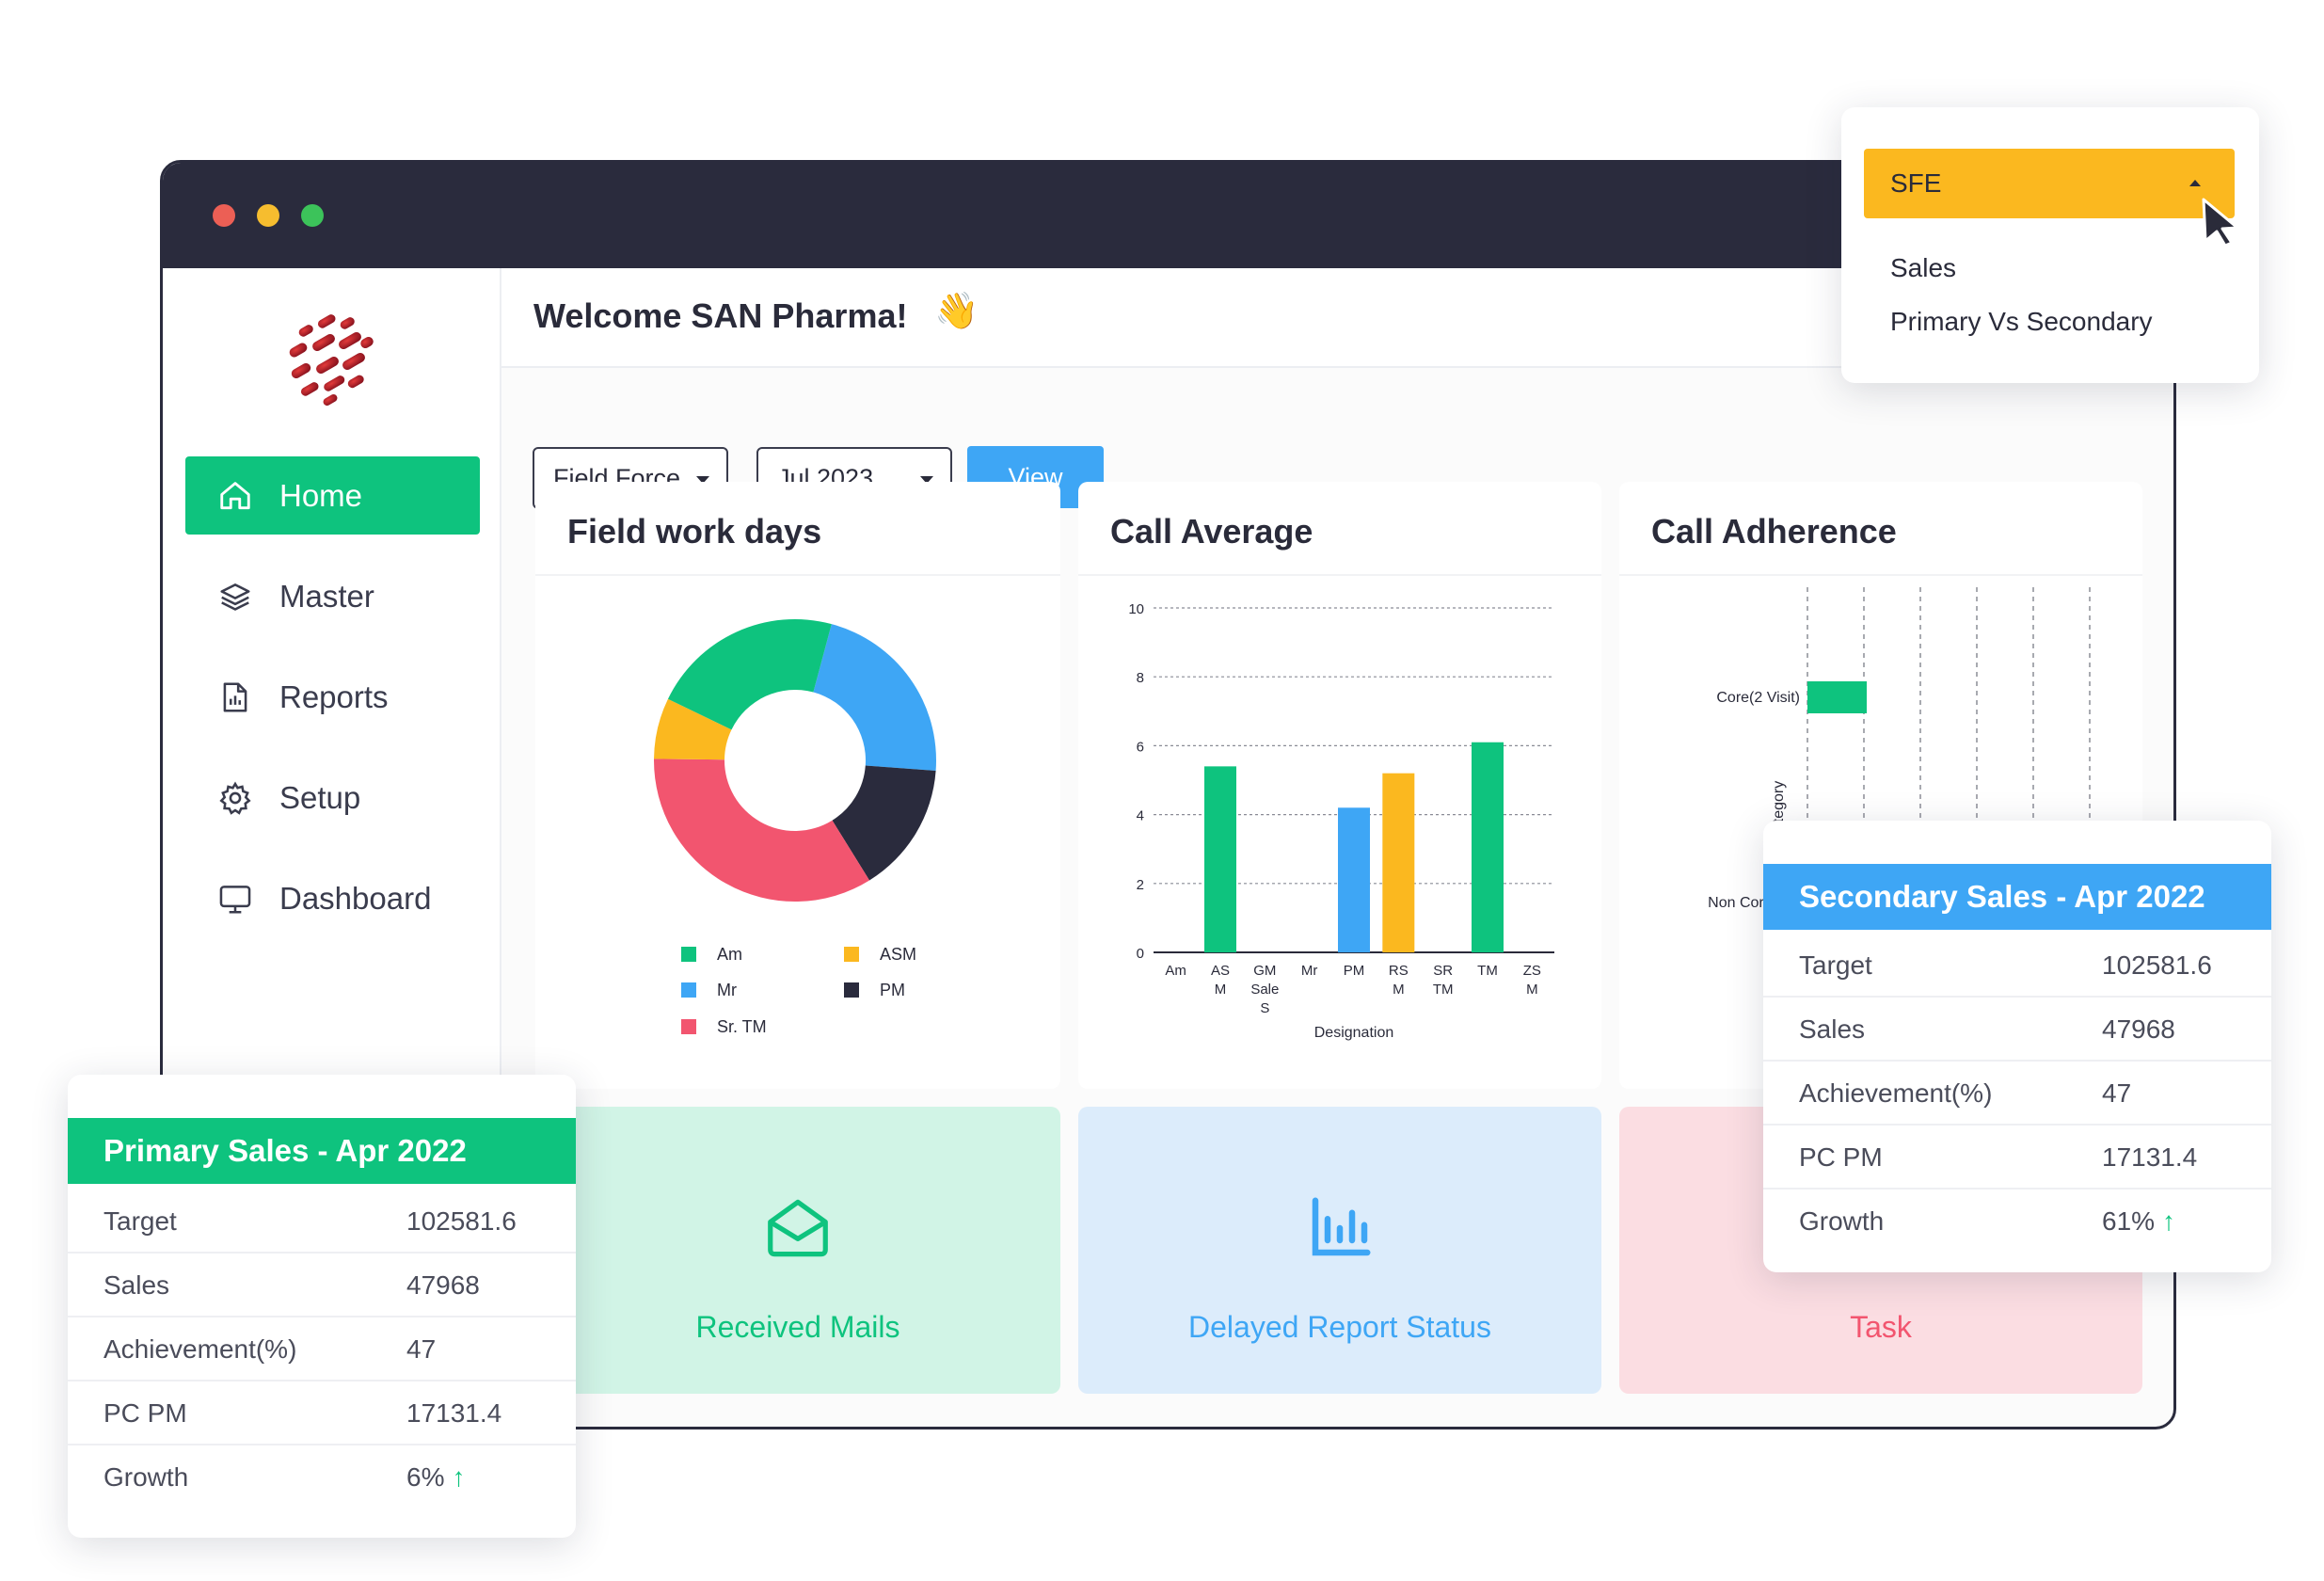 This screenshot has height=1581, width=2324. I want to click on close-window-button, so click(224, 215).